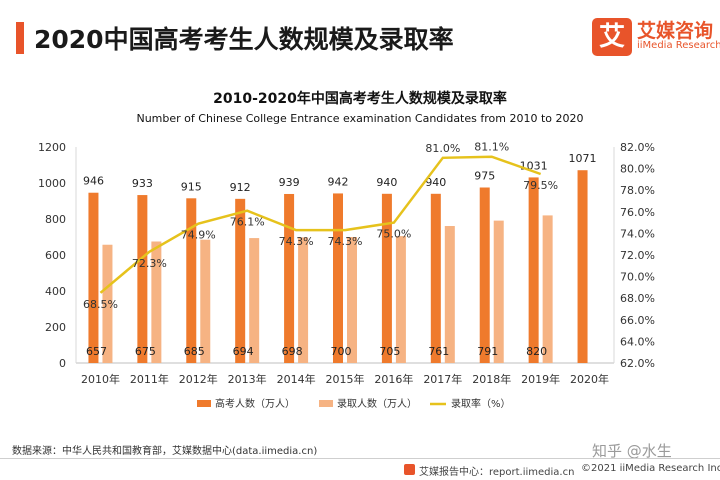 This screenshot has width=720, height=480. Describe the element at coordinates (650, 468) in the screenshot. I see `copyright: ©2021 iiMedia Research Inc` at that location.